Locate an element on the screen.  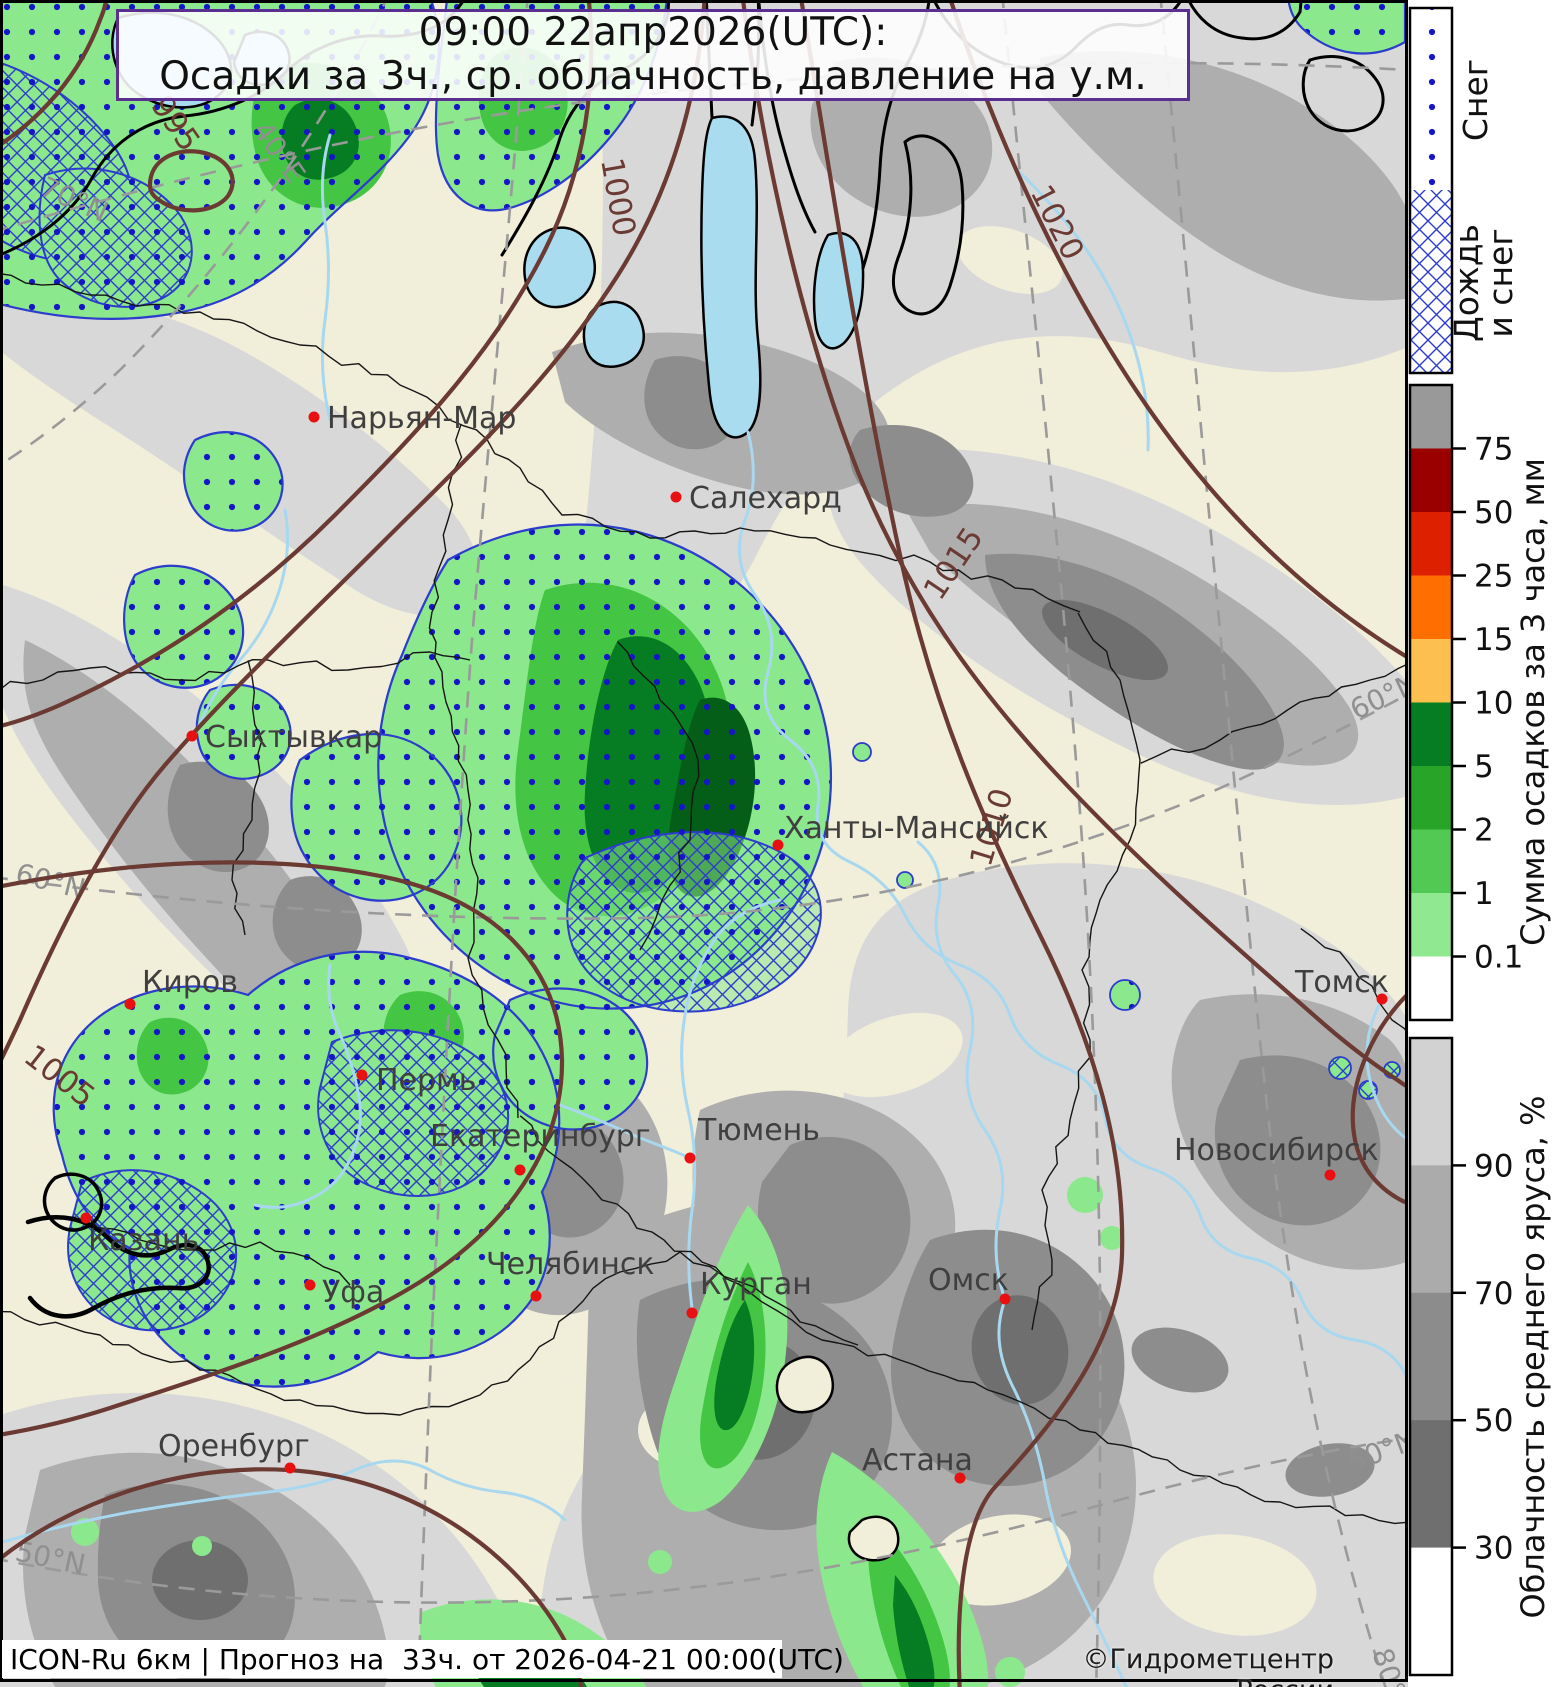
cloud-colorbar-tick-label: 70 is located at coordinates (1493, 1294).